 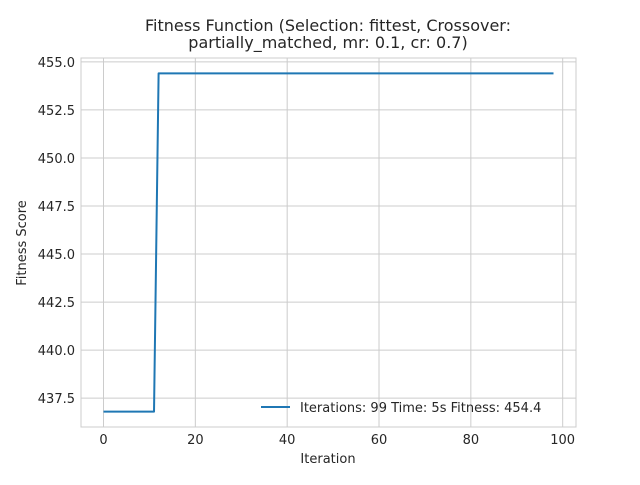 What do you see at coordinates (420, 408) in the screenshot?
I see `legend-label: Iterations: 99 Time: 5s Fitness: 454.4` at bounding box center [420, 408].